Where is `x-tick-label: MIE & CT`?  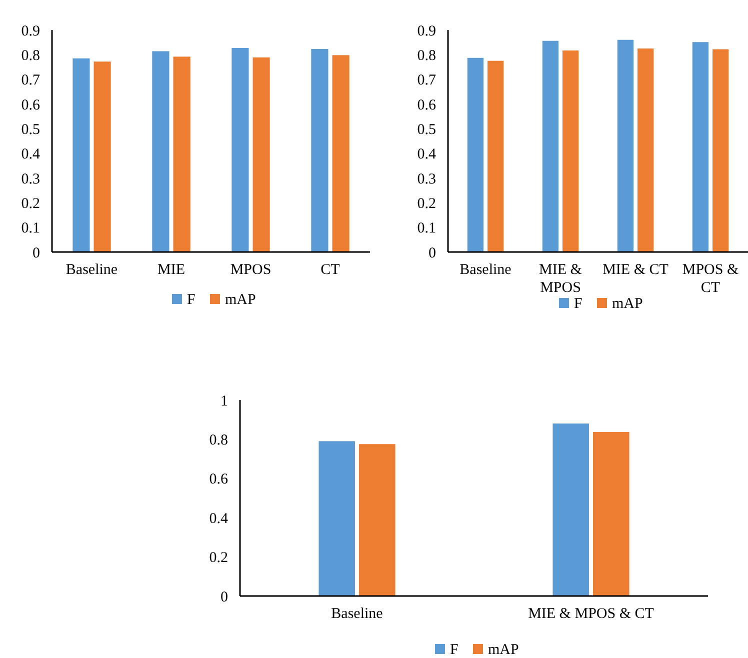
x-tick-label: MIE & CT is located at coordinates (635, 270).